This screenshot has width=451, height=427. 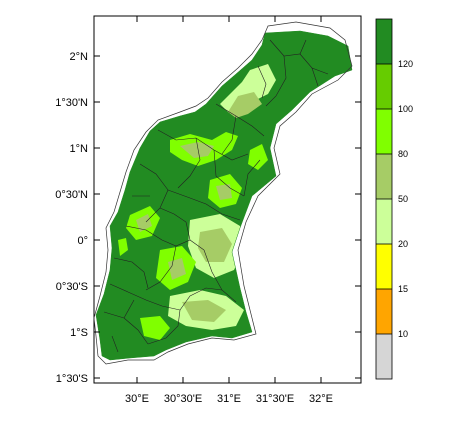 I want to click on lon-tick-label: 30°E, so click(x=137, y=399).